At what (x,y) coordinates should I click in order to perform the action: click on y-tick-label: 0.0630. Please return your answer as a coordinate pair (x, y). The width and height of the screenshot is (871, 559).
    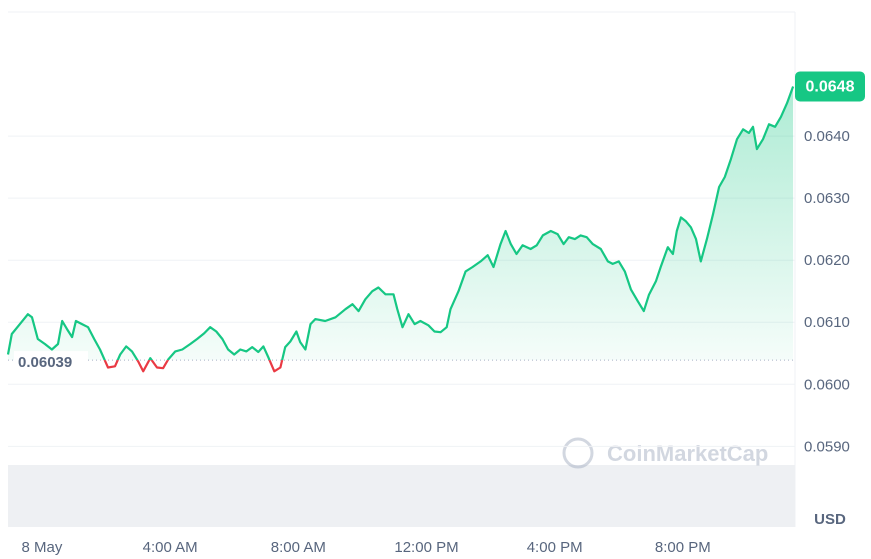
    Looking at the image, I should click on (827, 198).